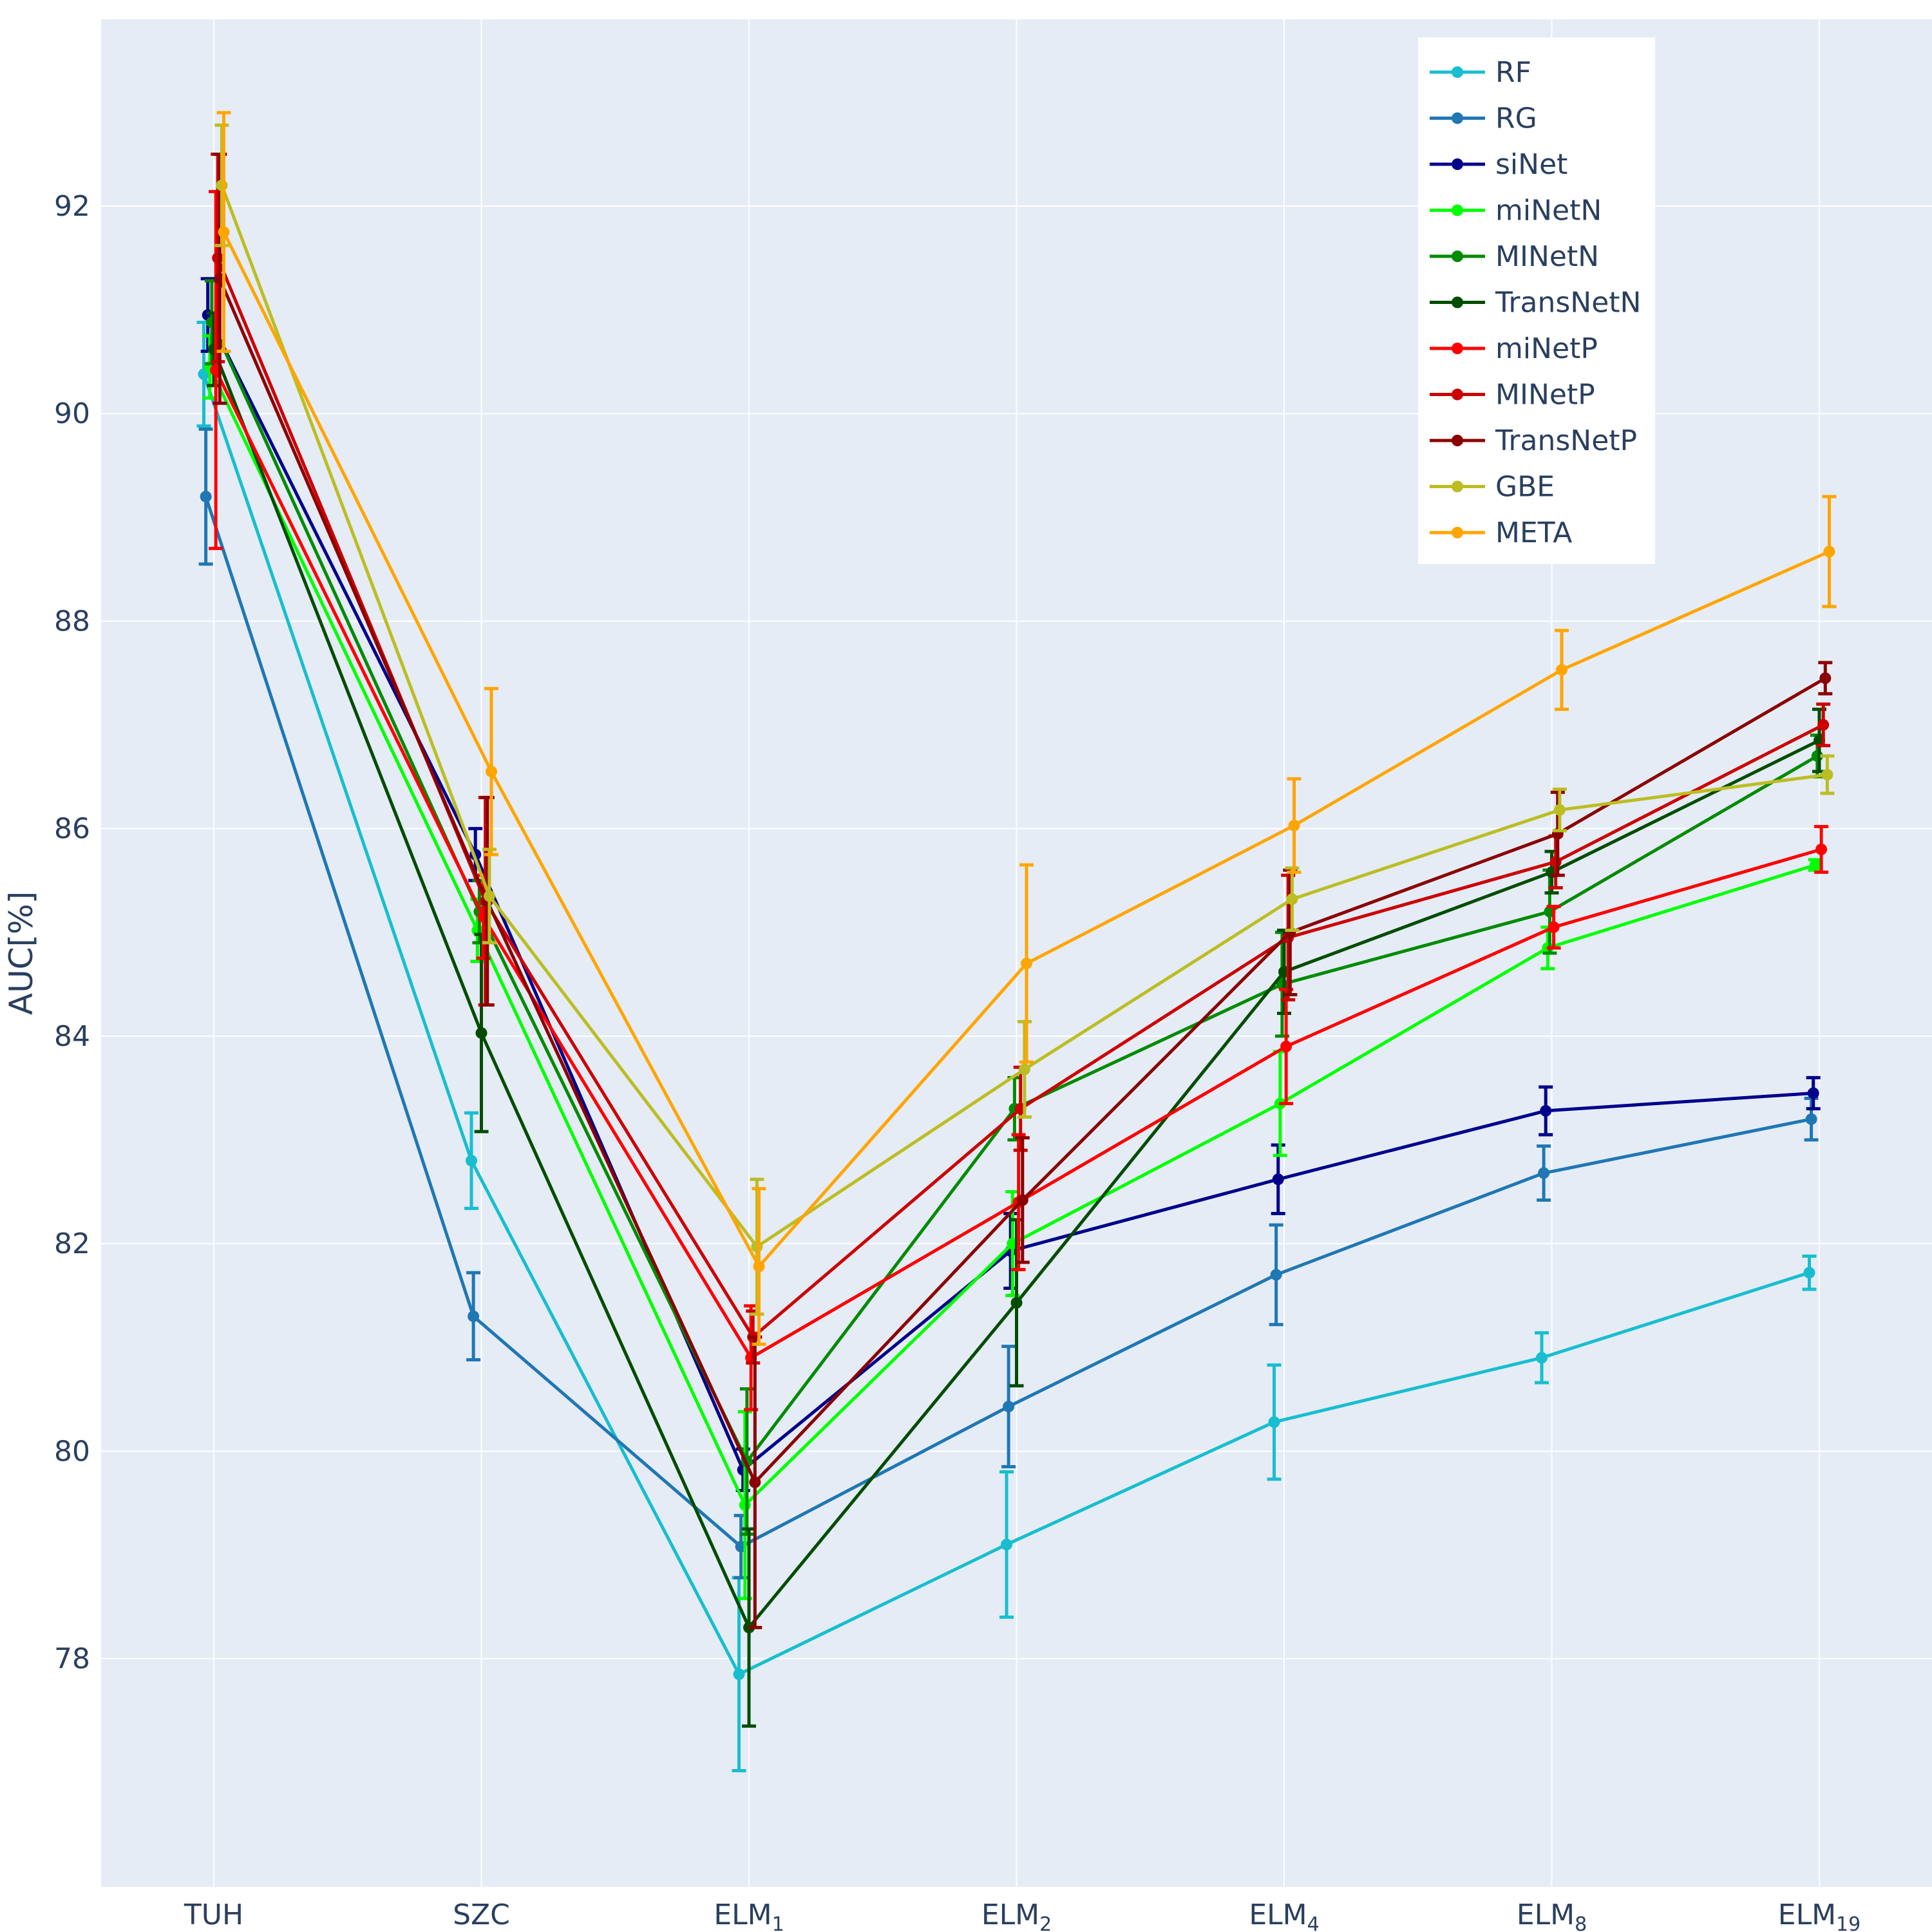  I want to click on legend-item-miNetN: miNetN, so click(1516, 210).